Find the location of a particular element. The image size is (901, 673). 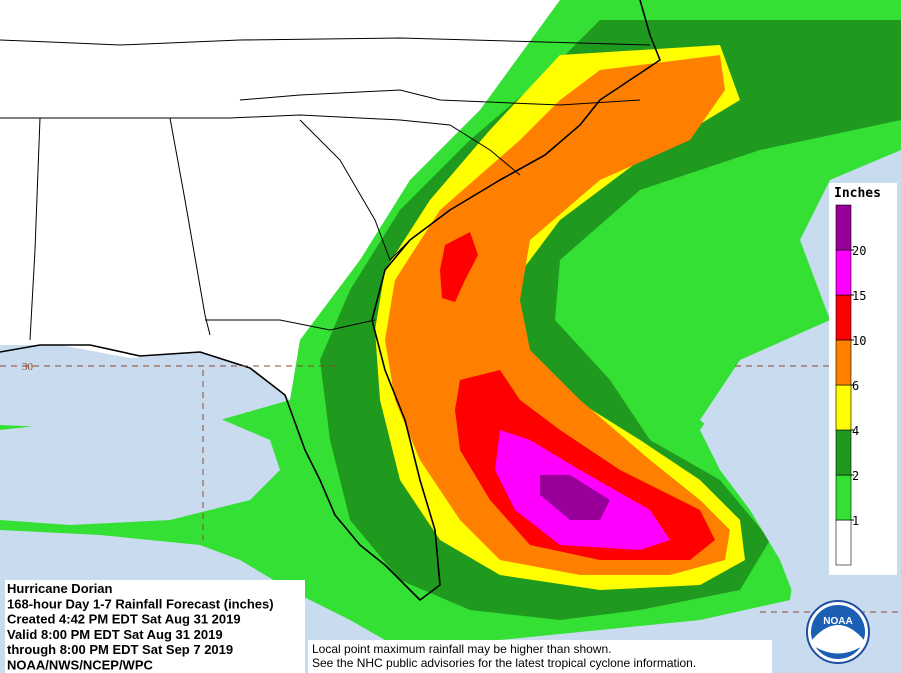

logo-text: NOAA is located at coordinates (837, 621).